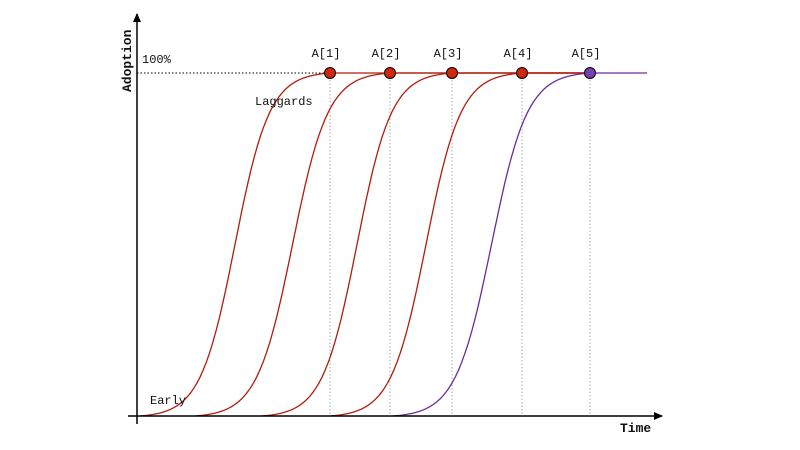 The width and height of the screenshot is (800, 450). I want to click on milestone-label: A[3], so click(448, 54).